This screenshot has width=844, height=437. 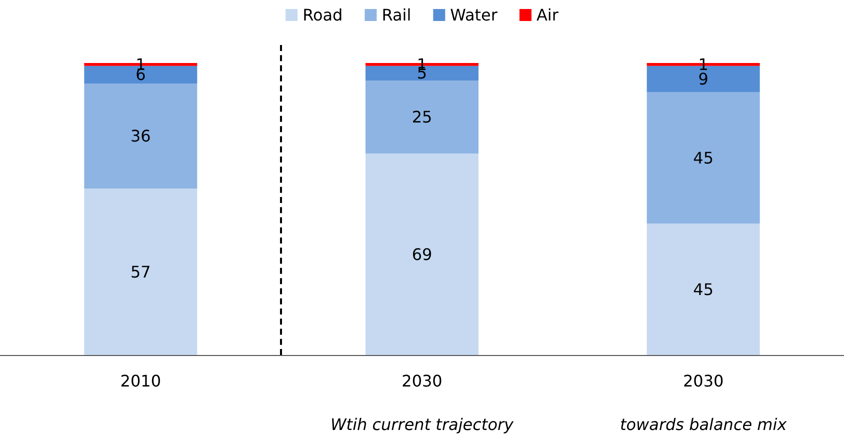 What do you see at coordinates (547, 15) in the screenshot?
I see `legend-label: Air` at bounding box center [547, 15].